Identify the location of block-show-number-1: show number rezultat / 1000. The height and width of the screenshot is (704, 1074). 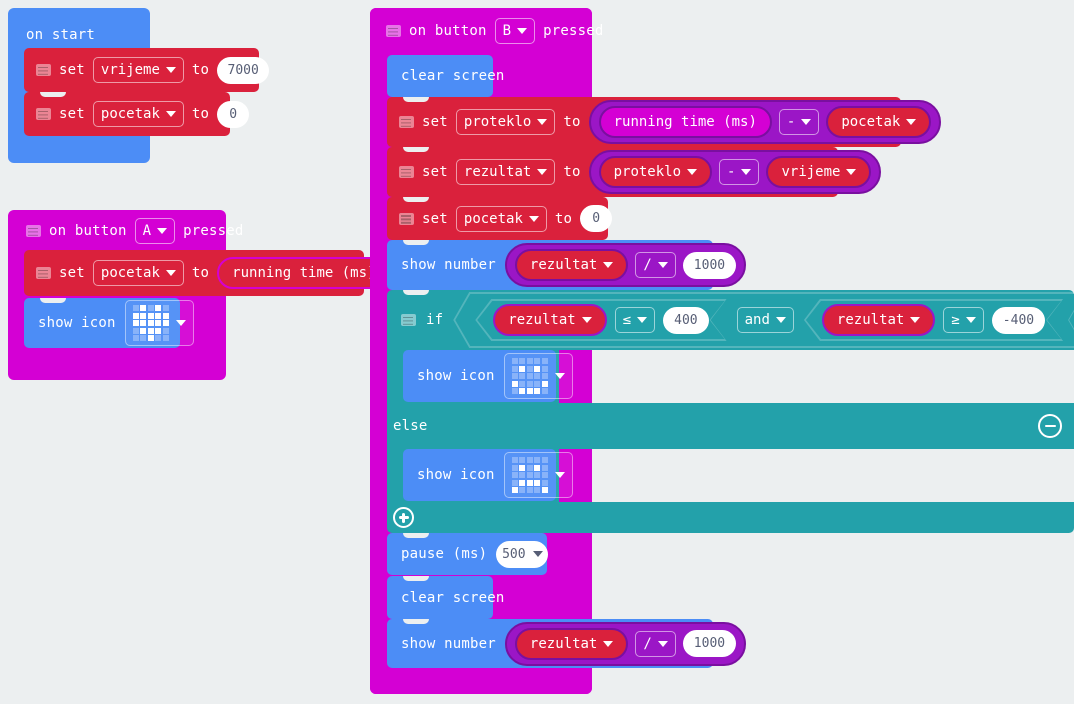
(567, 265).